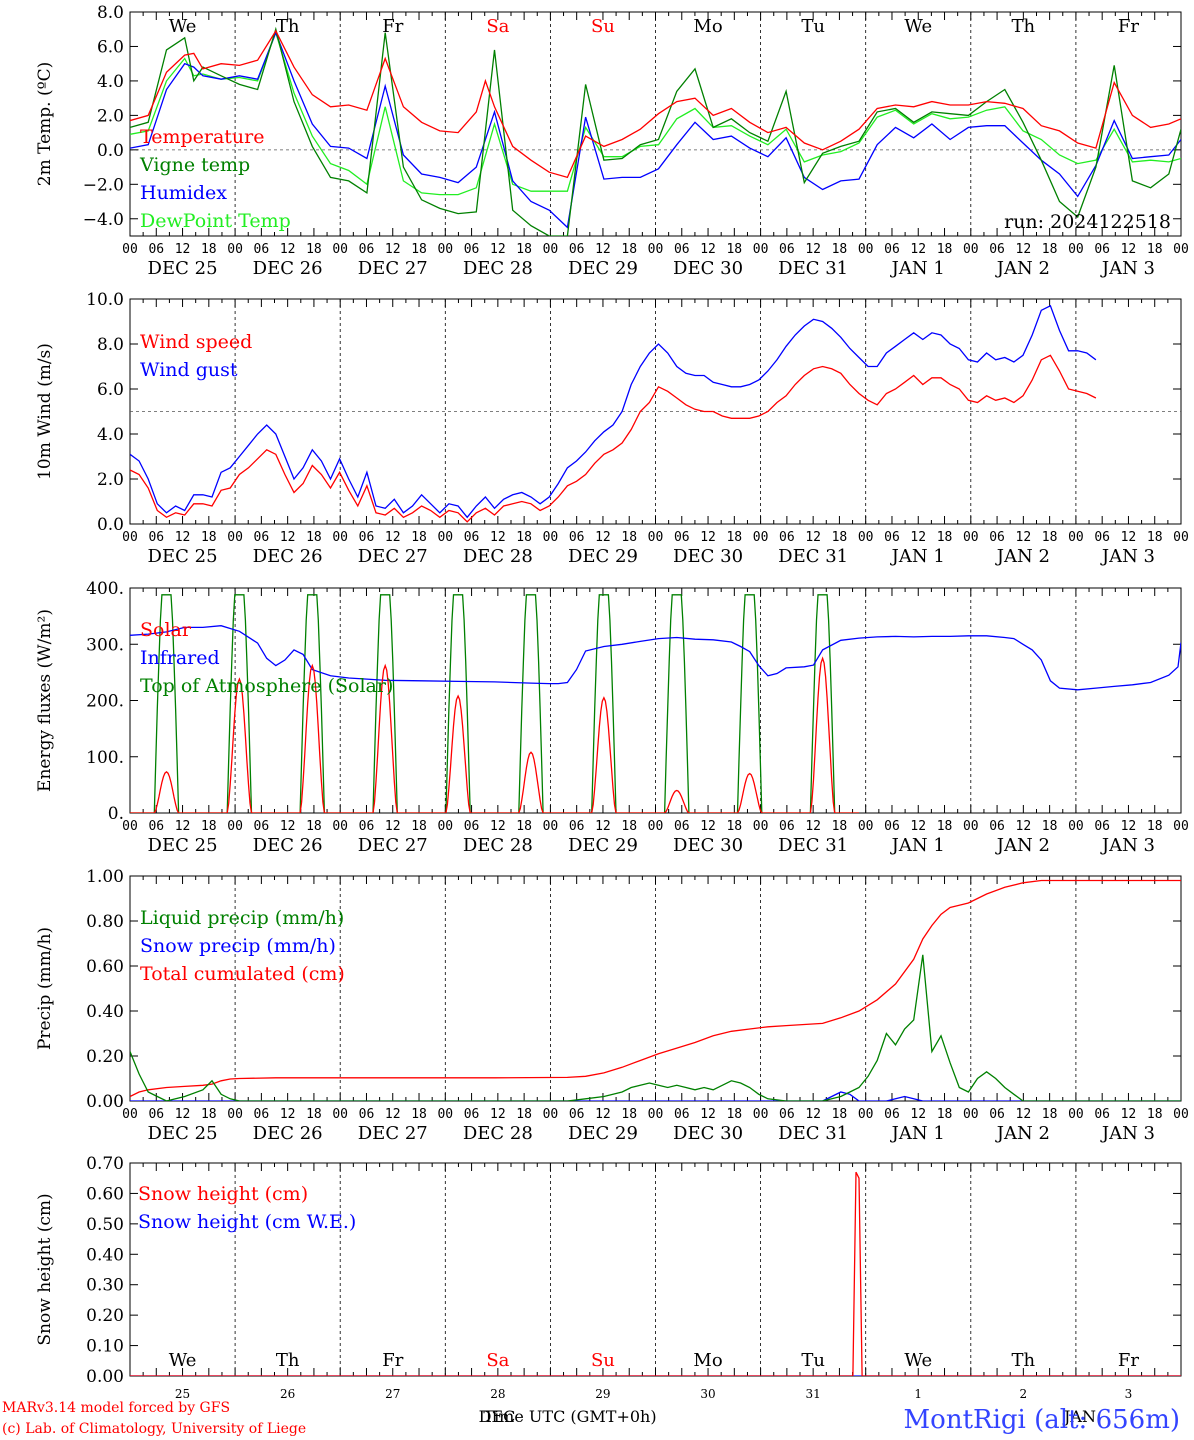 The image size is (1194, 1440). What do you see at coordinates (45, 700) in the screenshot?
I see `y-axis-label: Energy fluxes (W/m²)` at bounding box center [45, 700].